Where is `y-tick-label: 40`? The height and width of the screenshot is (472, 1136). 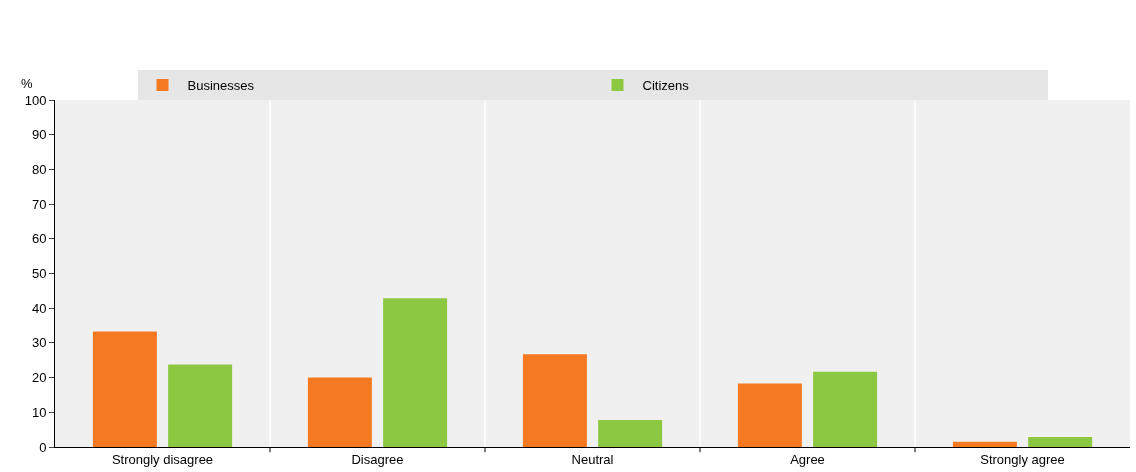 y-tick-label: 40 is located at coordinates (39, 308).